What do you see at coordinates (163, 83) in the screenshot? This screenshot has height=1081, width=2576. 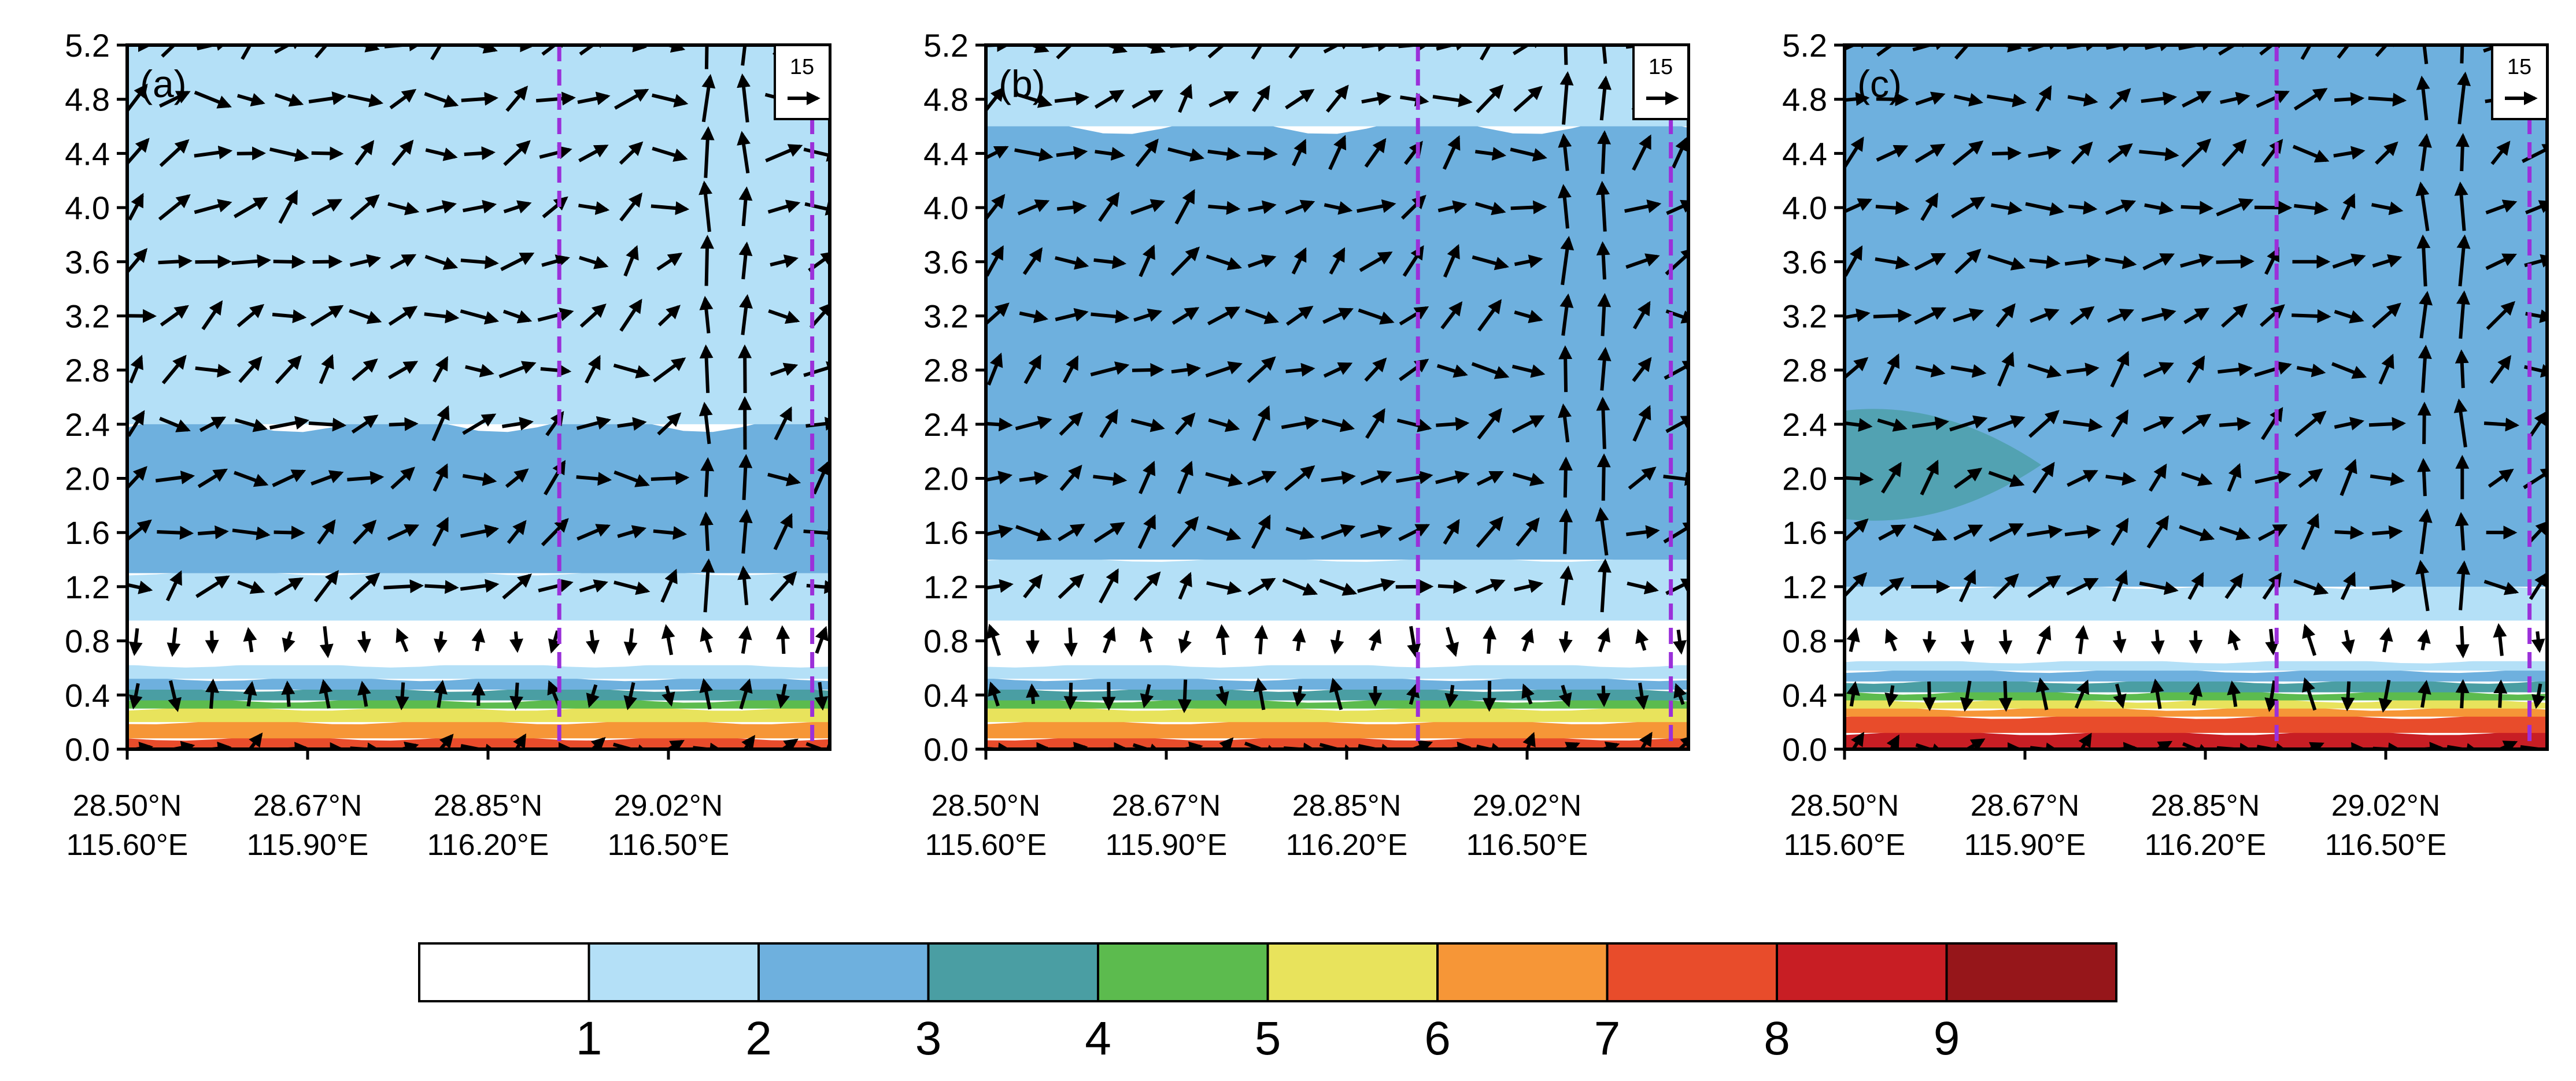 I see `panel-label: (a)` at bounding box center [163, 83].